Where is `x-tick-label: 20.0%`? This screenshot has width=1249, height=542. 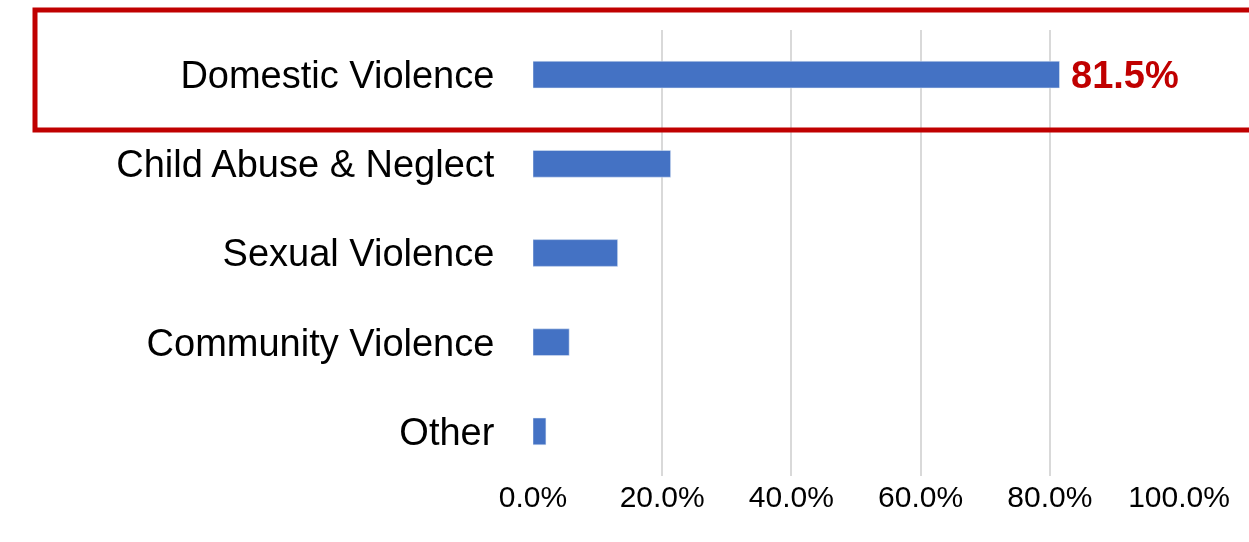
x-tick-label: 20.0% is located at coordinates (662, 496).